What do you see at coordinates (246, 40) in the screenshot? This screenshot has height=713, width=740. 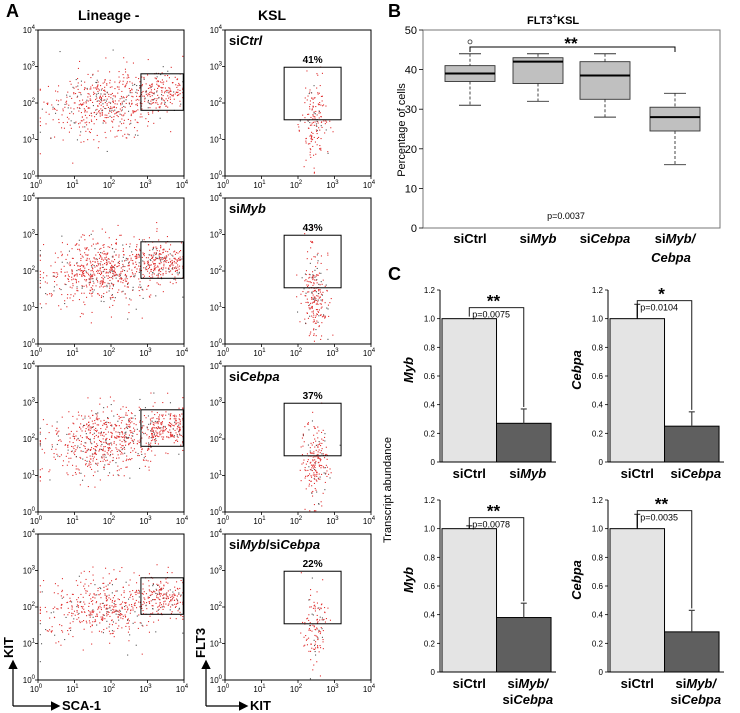 I see `sample-label: siCtrl` at bounding box center [246, 40].